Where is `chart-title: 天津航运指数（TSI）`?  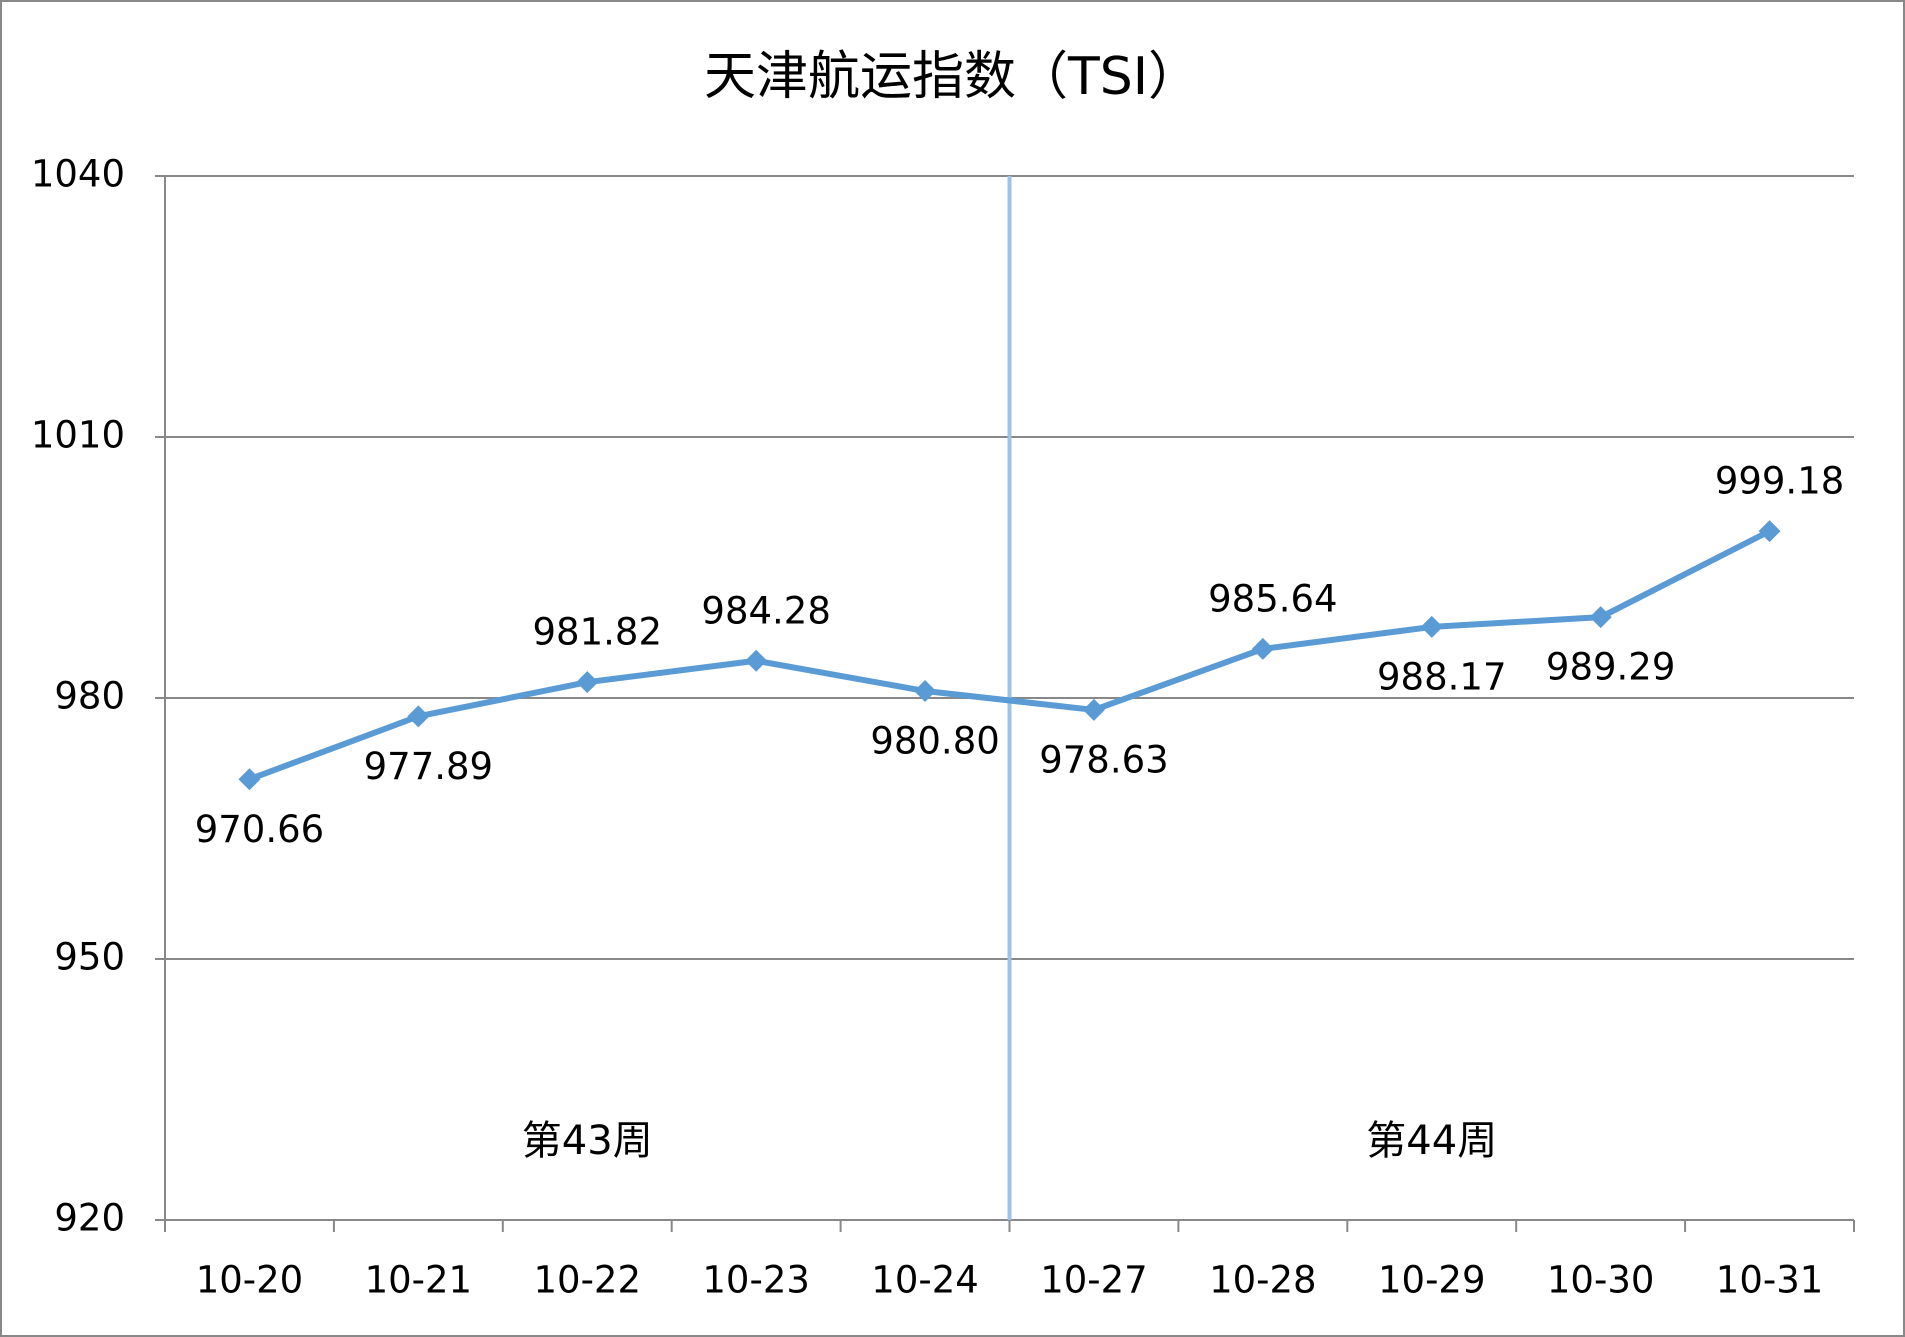
chart-title: 天津航运指数（TSI） is located at coordinates (952, 77).